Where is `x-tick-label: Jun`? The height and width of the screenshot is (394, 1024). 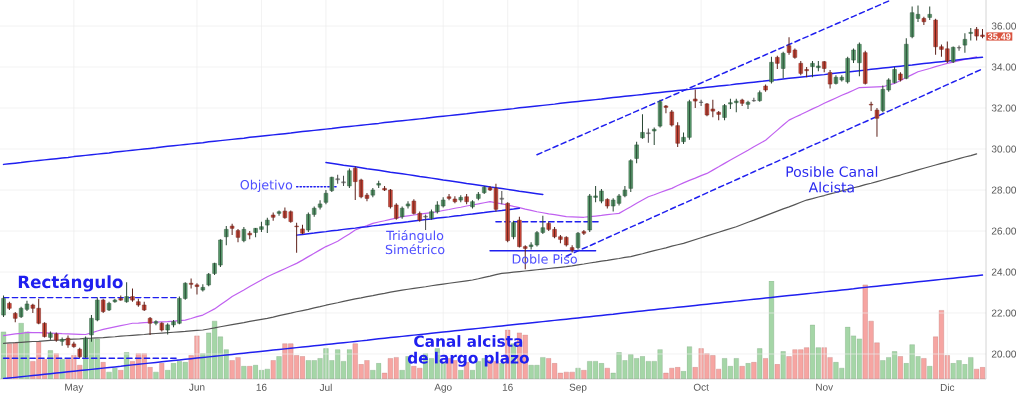 x-tick-label: Jun is located at coordinates (197, 387).